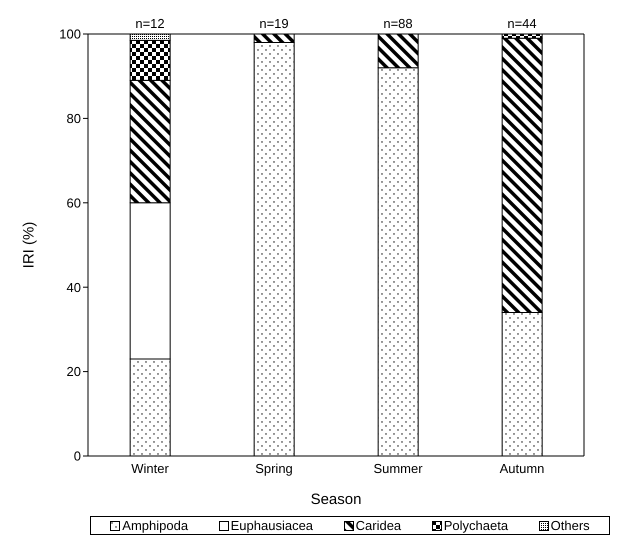 The height and width of the screenshot is (549, 619). What do you see at coordinates (398, 468) in the screenshot?
I see `x-tick-label: Summer` at bounding box center [398, 468].